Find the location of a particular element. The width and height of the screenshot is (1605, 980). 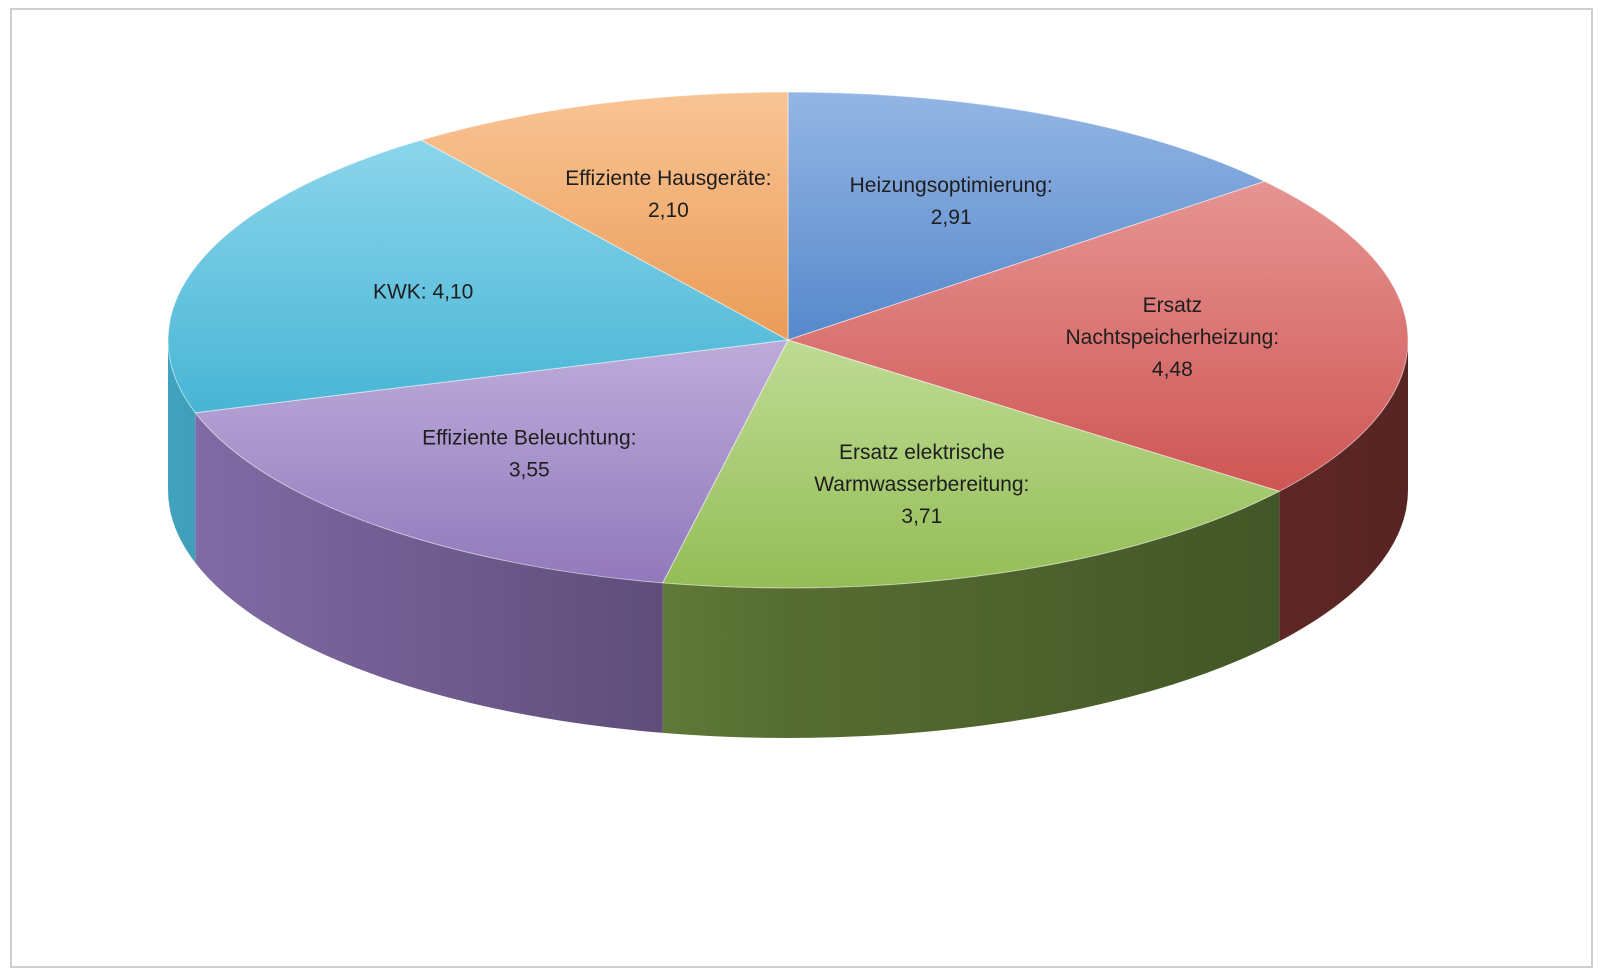

pie-side-nachtspeicher is located at coordinates (1343, 491).